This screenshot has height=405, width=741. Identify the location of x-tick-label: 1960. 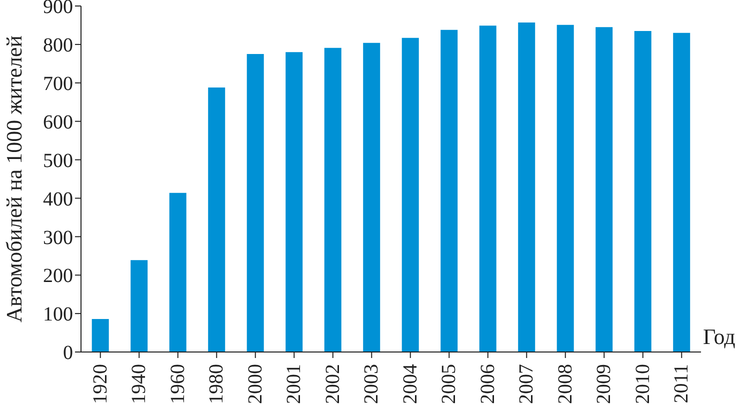
(177, 384).